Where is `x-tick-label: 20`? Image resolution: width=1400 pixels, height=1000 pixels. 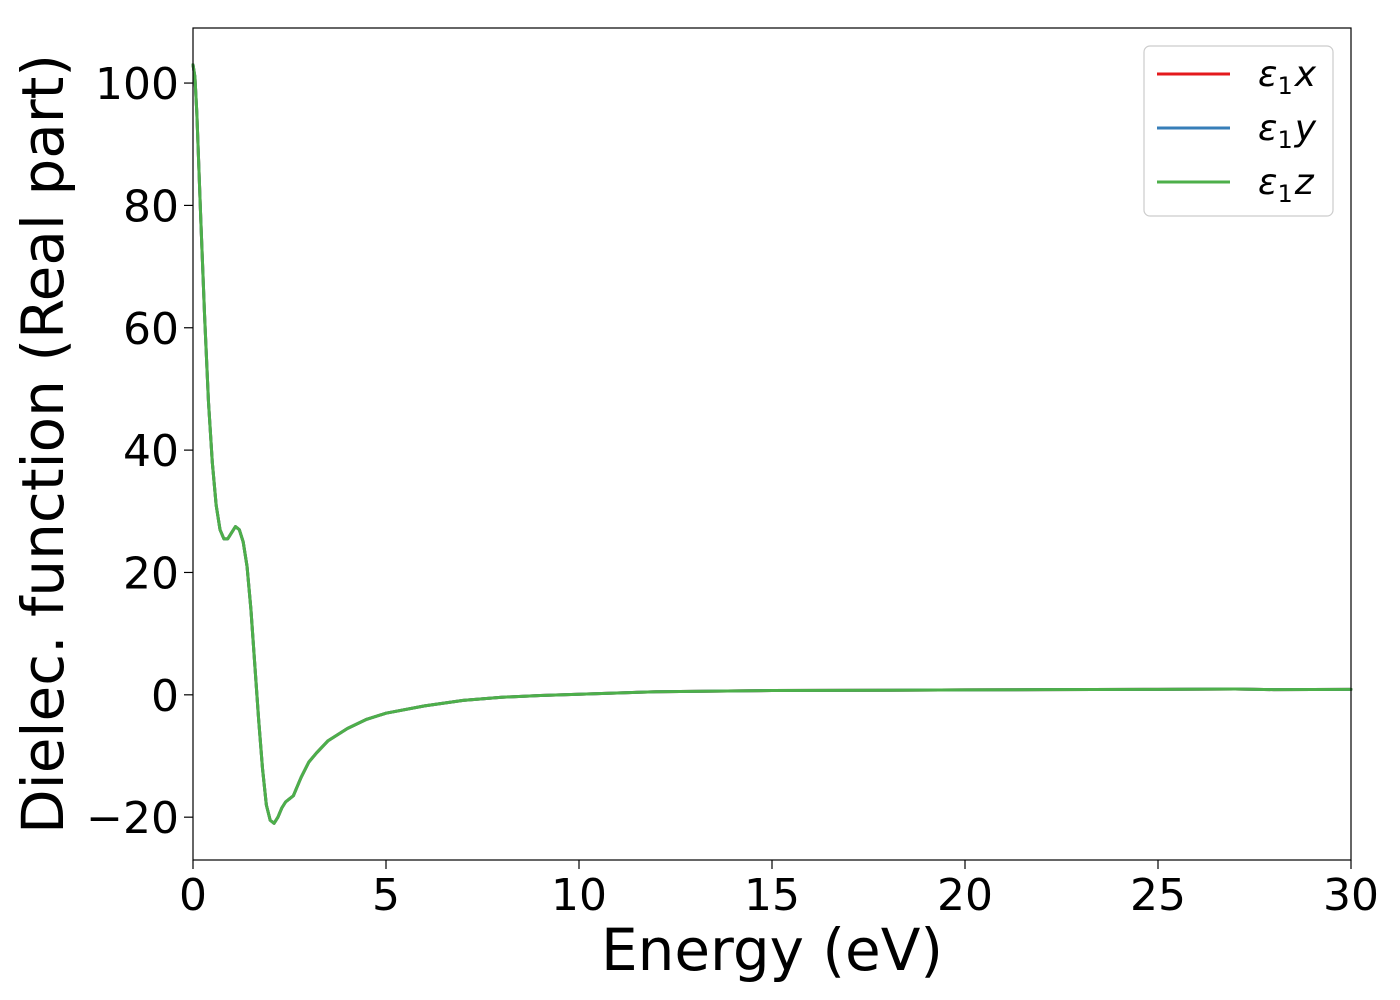 x-tick-label: 20 is located at coordinates (965, 895).